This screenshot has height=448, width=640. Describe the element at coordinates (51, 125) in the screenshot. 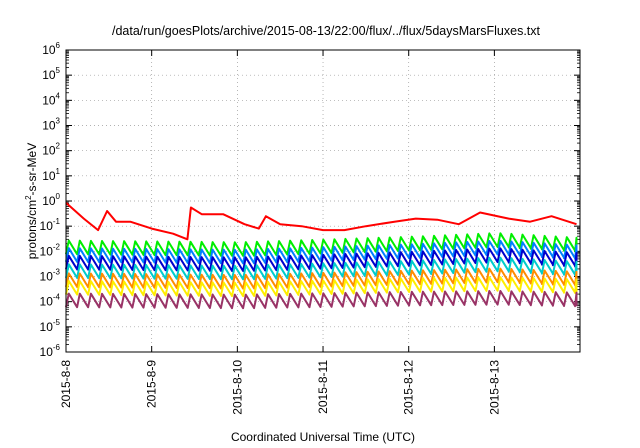

I see `y-tick-label: 10³` at that location.